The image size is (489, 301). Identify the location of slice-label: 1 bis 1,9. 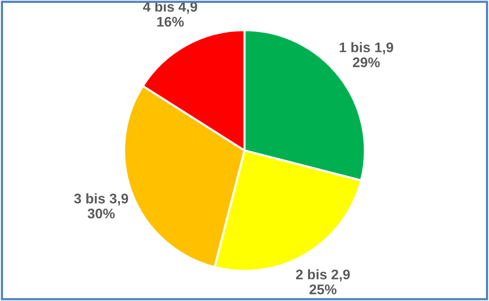
(367, 48).